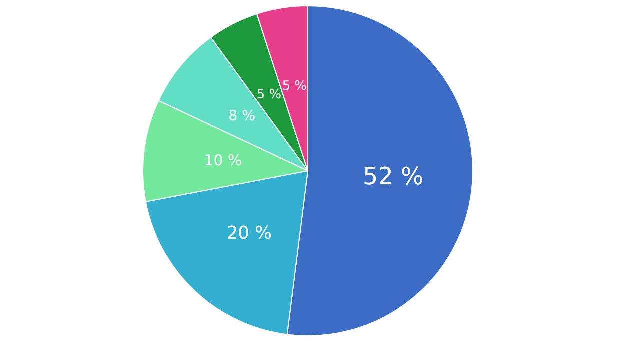  Describe the element at coordinates (249, 233) in the screenshot. I see `data-label: 20 %` at that location.